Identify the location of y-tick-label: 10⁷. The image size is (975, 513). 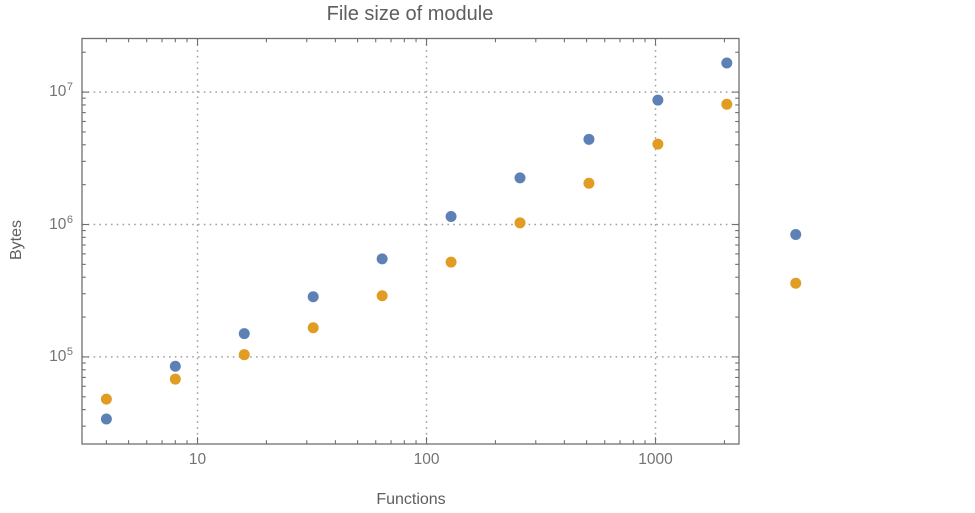
(61, 91).